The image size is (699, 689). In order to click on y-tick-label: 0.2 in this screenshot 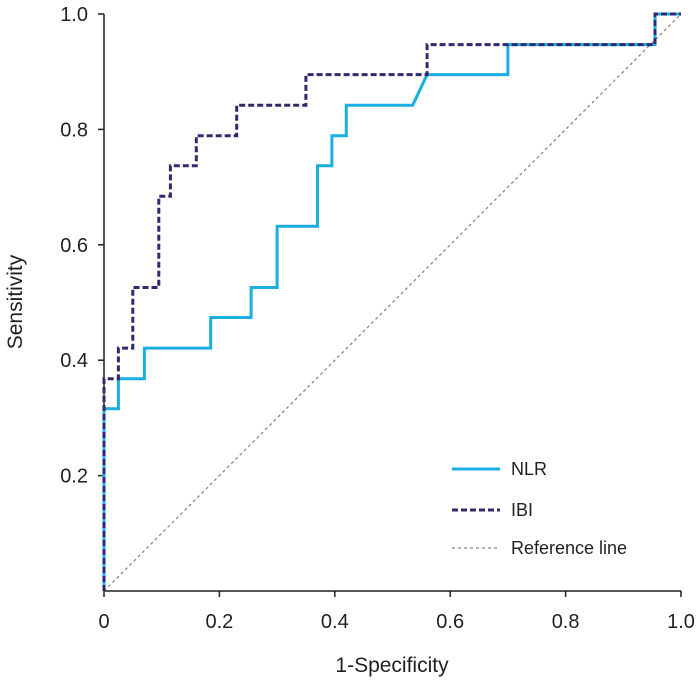, I will do `click(74, 477)`.